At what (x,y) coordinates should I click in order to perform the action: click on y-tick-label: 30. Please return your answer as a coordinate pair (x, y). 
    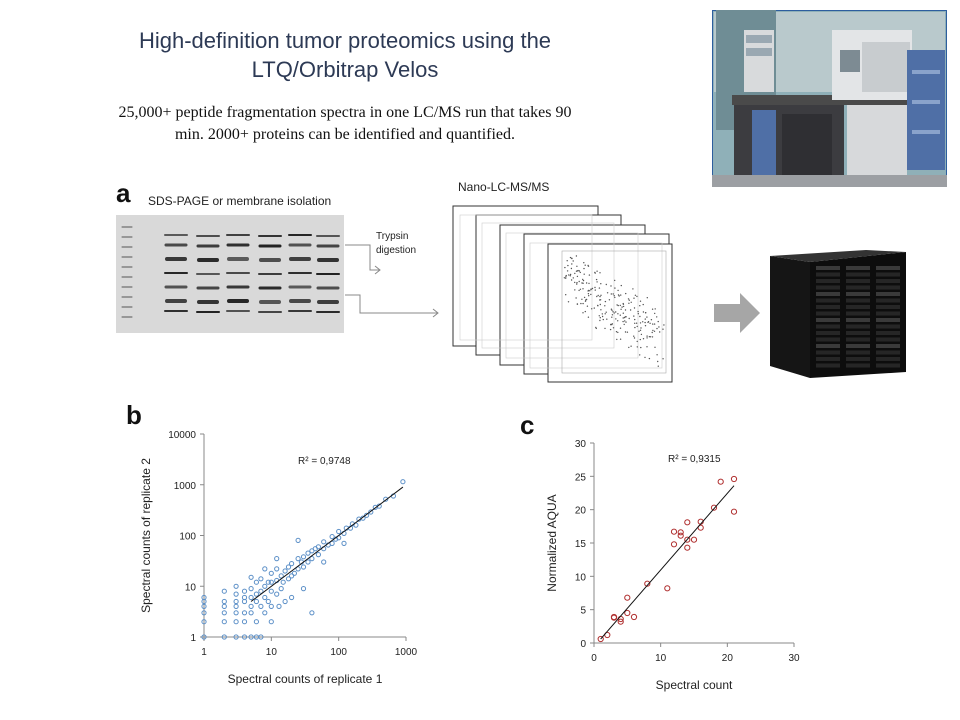
    Looking at the image, I should click on (581, 444).